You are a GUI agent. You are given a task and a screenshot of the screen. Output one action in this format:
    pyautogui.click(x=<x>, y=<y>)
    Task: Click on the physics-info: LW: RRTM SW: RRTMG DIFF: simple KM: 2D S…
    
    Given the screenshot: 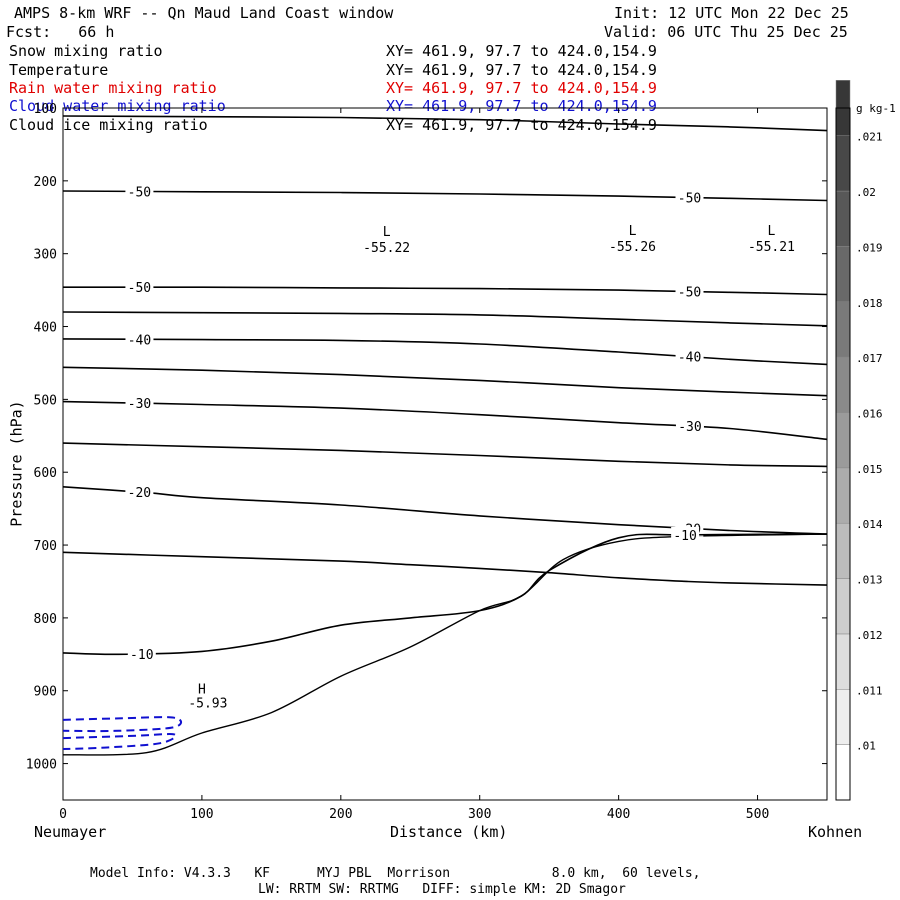 What is the action you would take?
    pyautogui.click(x=442, y=889)
    